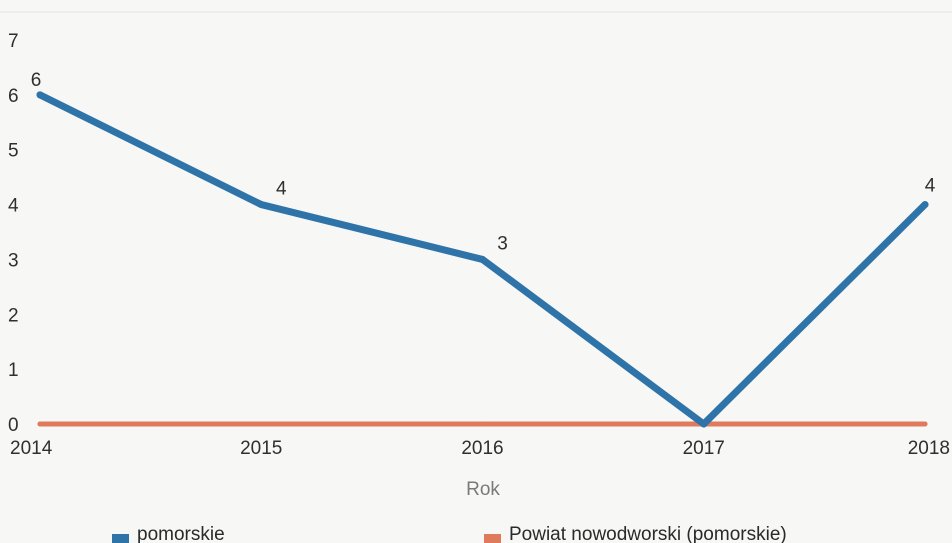  I want to click on y-tick-label: 6, so click(13, 96).